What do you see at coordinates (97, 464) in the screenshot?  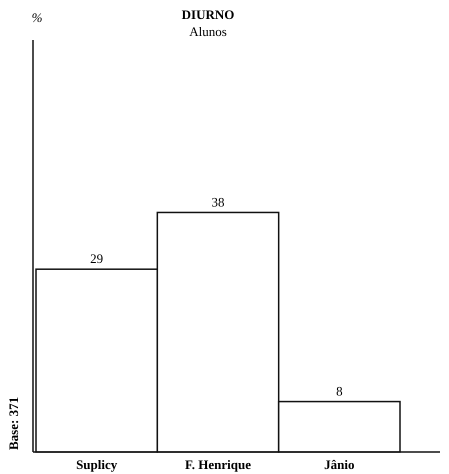 I see `x-tick-label: Suplicy` at bounding box center [97, 464].